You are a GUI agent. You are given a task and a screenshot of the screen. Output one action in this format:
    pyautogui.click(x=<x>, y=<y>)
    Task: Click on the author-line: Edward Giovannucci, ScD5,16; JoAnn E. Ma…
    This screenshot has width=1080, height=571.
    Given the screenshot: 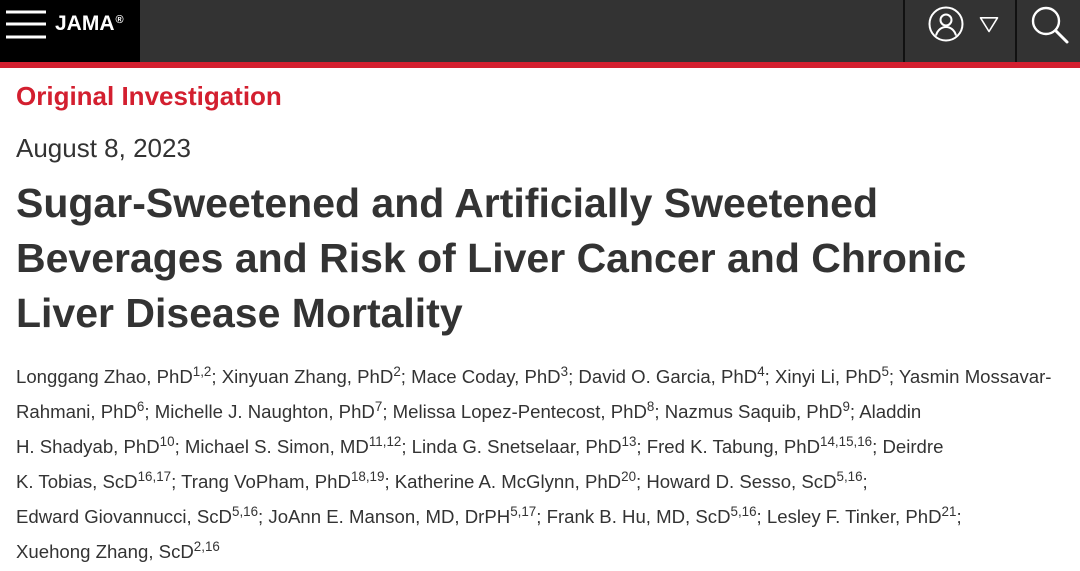 What is the action you would take?
    pyautogui.click(x=533, y=516)
    